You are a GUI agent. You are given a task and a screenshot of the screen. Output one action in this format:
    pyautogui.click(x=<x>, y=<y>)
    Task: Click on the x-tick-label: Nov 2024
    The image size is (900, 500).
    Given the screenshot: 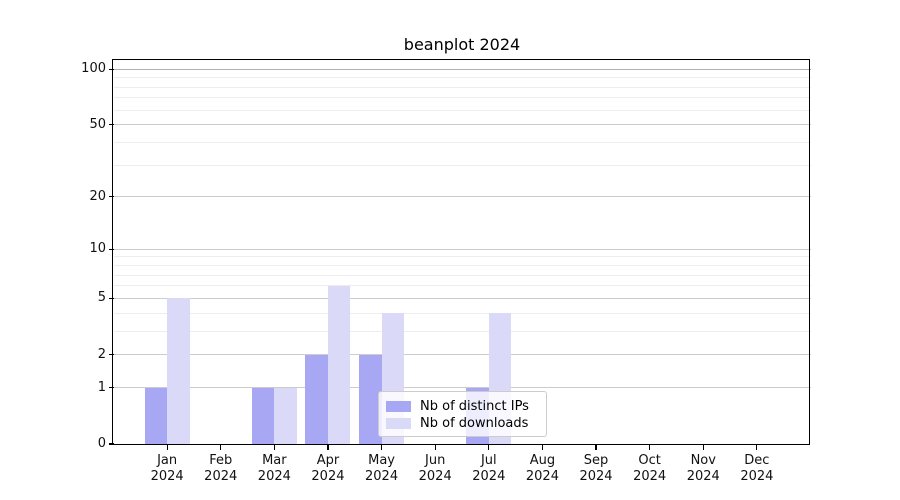 What is the action you would take?
    pyautogui.click(x=703, y=468)
    